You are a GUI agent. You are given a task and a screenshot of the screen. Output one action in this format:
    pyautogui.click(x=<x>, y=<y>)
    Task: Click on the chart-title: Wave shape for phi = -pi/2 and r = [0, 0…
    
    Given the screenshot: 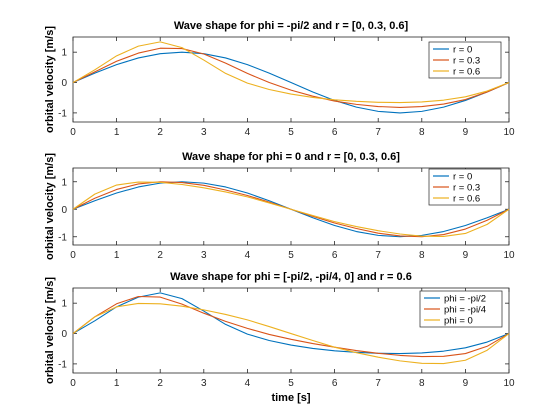 What is the action you would take?
    pyautogui.click(x=291, y=26)
    